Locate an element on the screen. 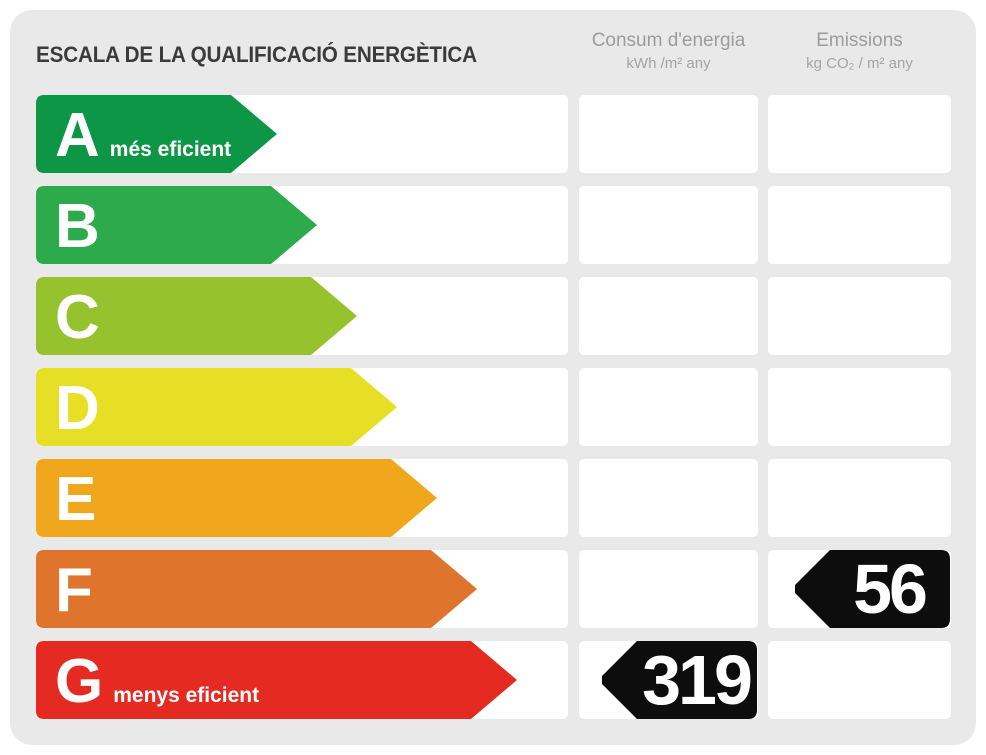 The width and height of the screenshot is (986, 755). rating-arrow-d: D is located at coordinates (216, 407).